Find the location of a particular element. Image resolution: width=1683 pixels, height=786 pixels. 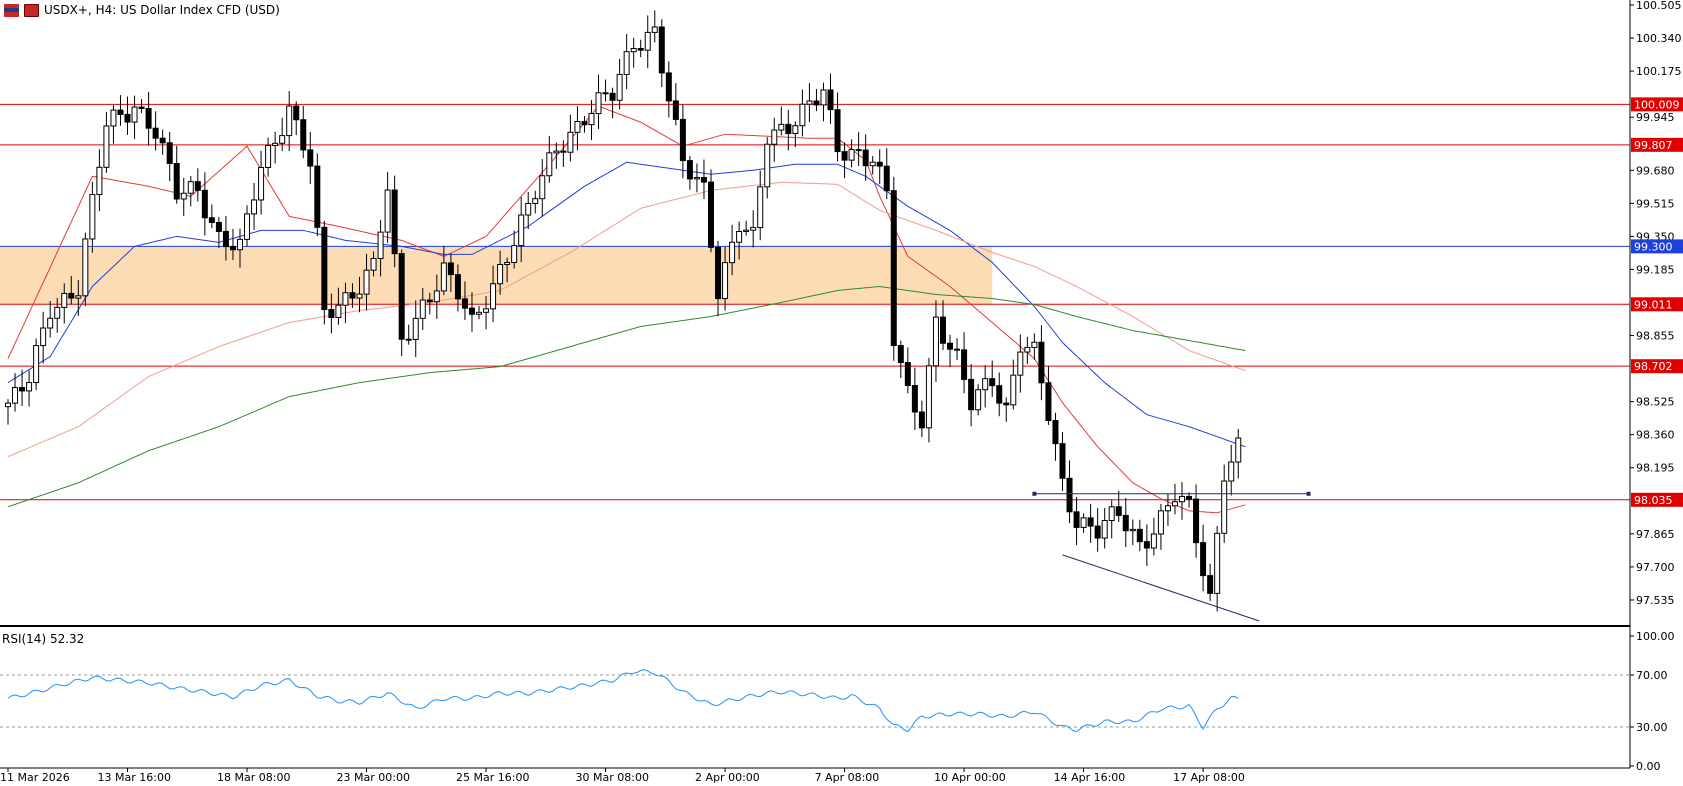

trendline is located at coordinates (1161, 588).